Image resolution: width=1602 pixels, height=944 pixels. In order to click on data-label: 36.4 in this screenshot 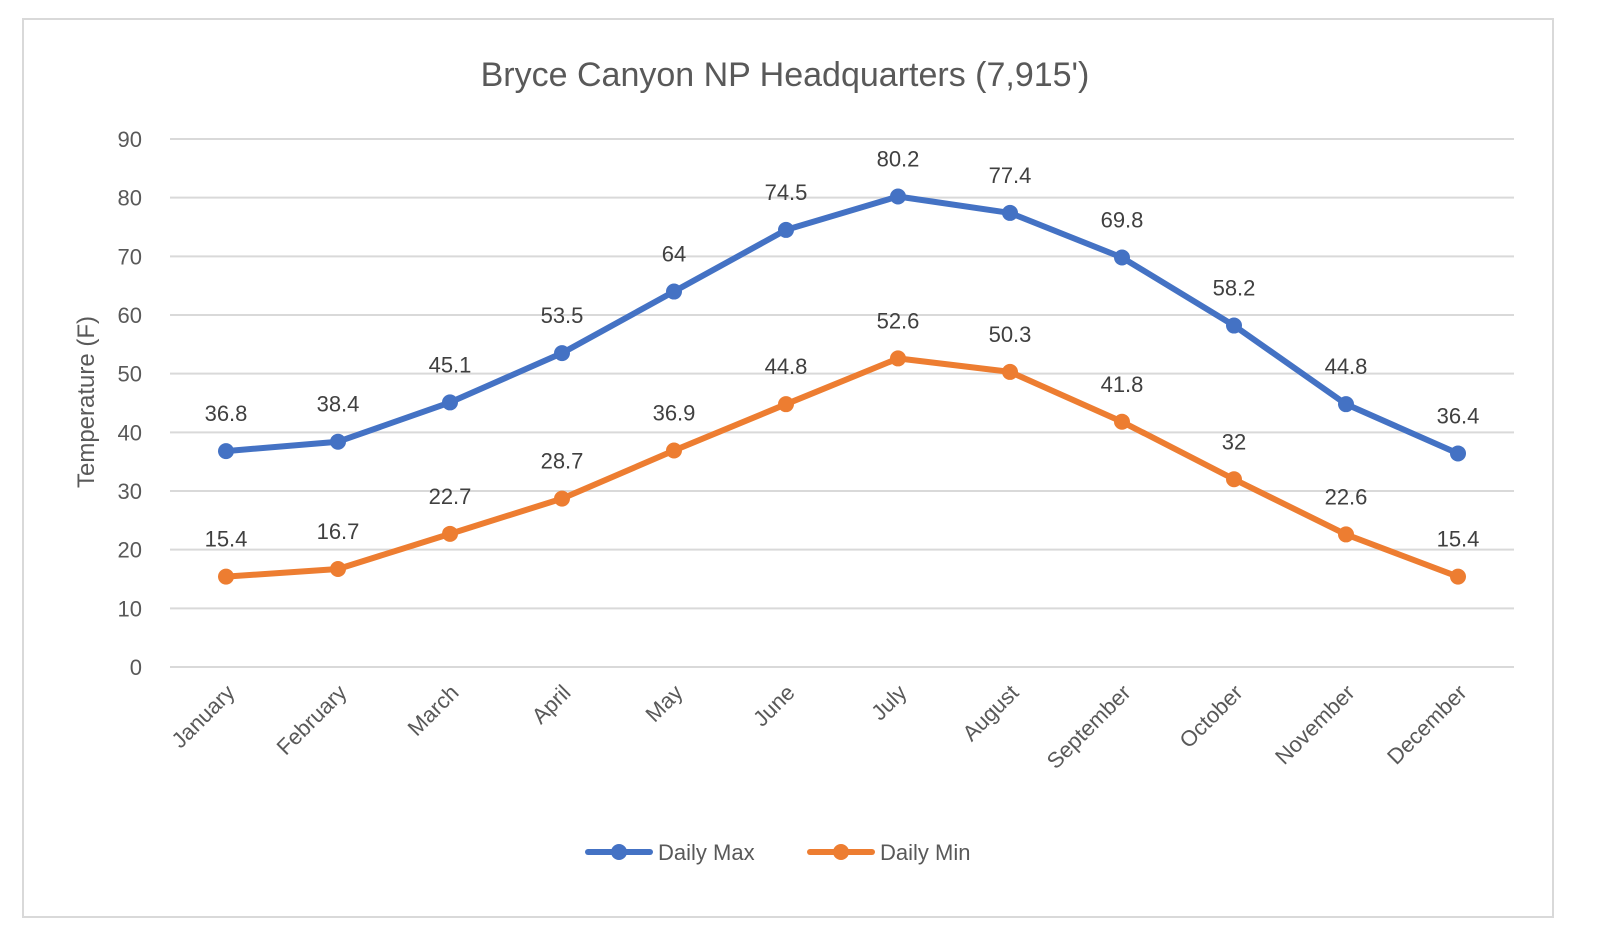, I will do `click(1458, 415)`.